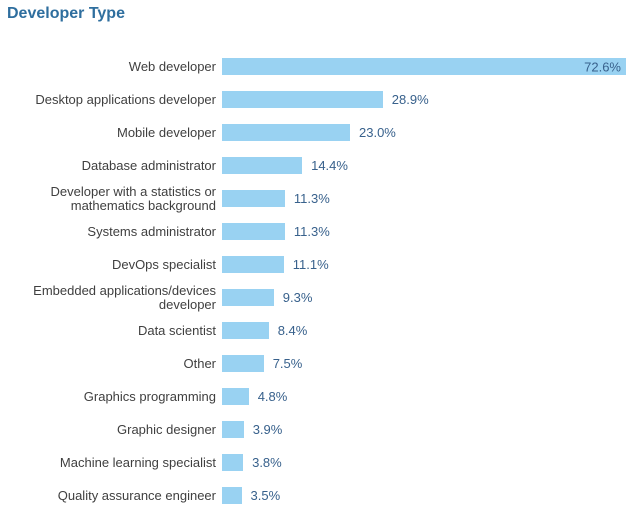  Describe the element at coordinates (329, 165) in the screenshot. I see `value-label: 14.4%` at that location.